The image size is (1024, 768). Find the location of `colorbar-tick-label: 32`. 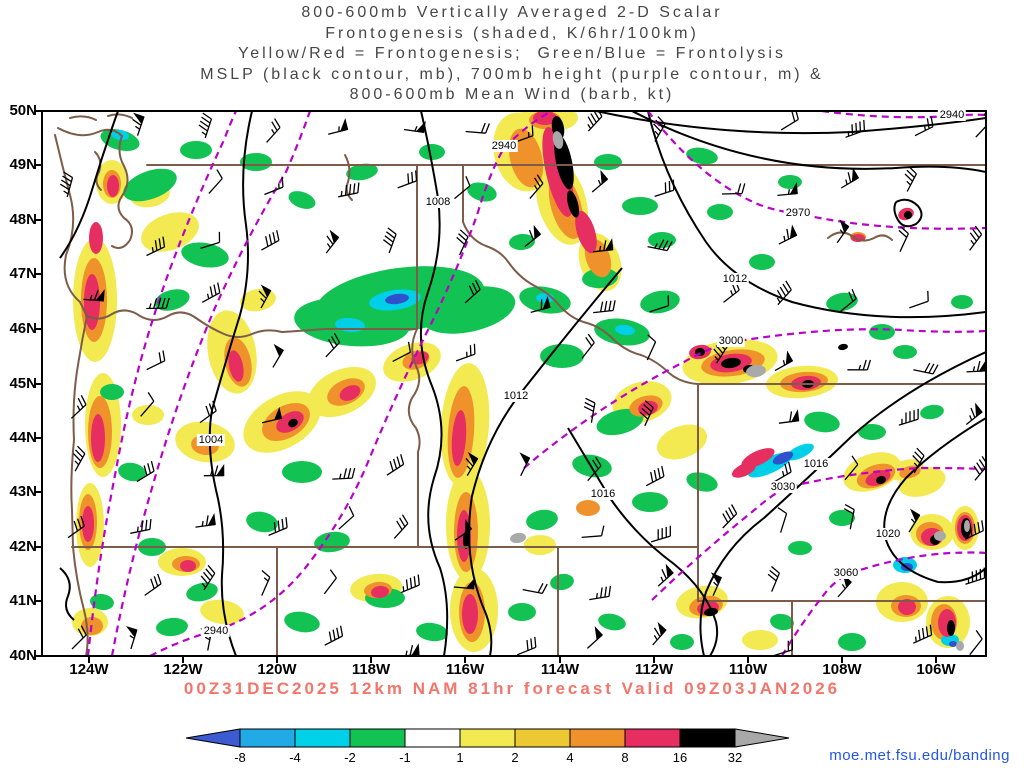

colorbar-tick-label: 32 is located at coordinates (735, 757).